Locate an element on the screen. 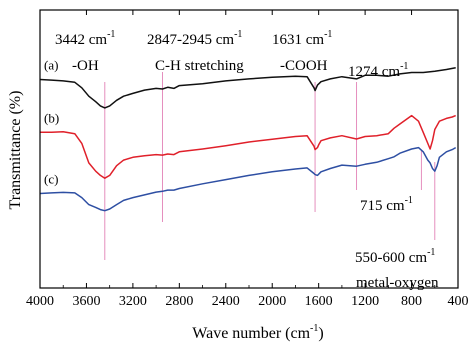 The image size is (468, 346). series-tag-2: (c) is located at coordinates (51, 178).